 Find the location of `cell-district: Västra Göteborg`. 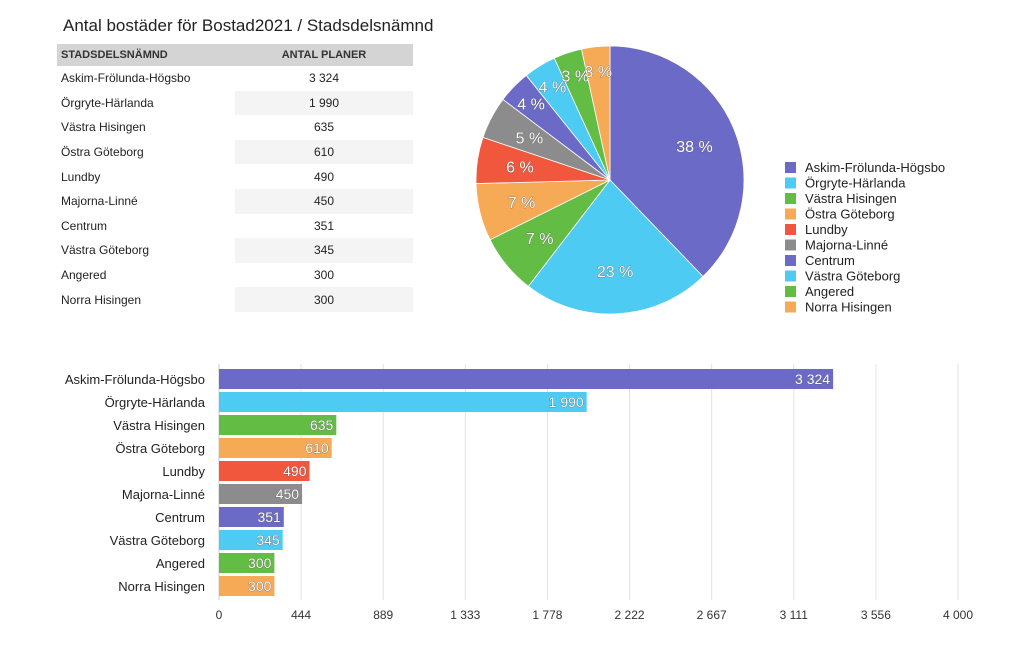

cell-district: Västra Göteborg is located at coordinates (105, 250).